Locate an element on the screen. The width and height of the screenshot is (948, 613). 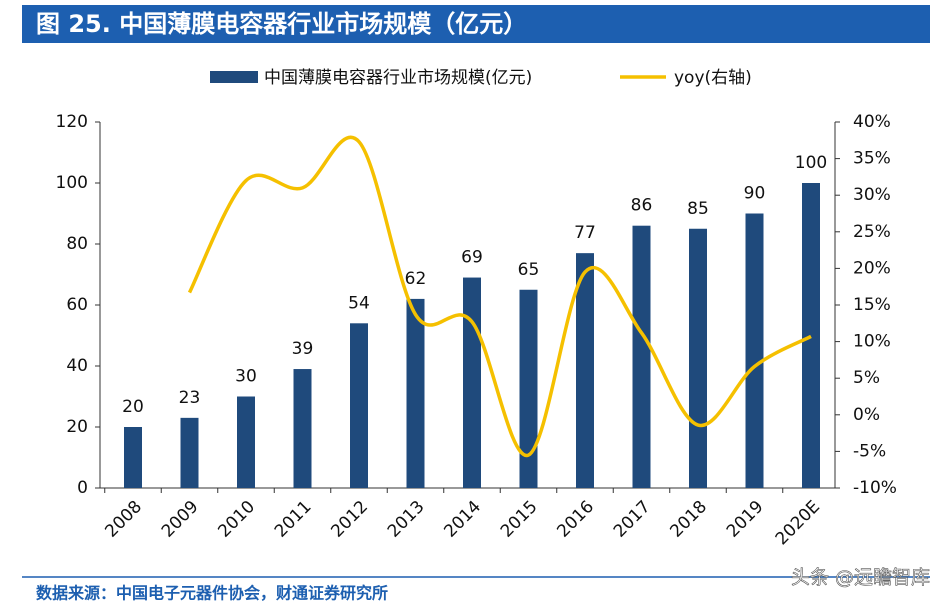
y-tick-label: 80 is located at coordinates (77, 244).